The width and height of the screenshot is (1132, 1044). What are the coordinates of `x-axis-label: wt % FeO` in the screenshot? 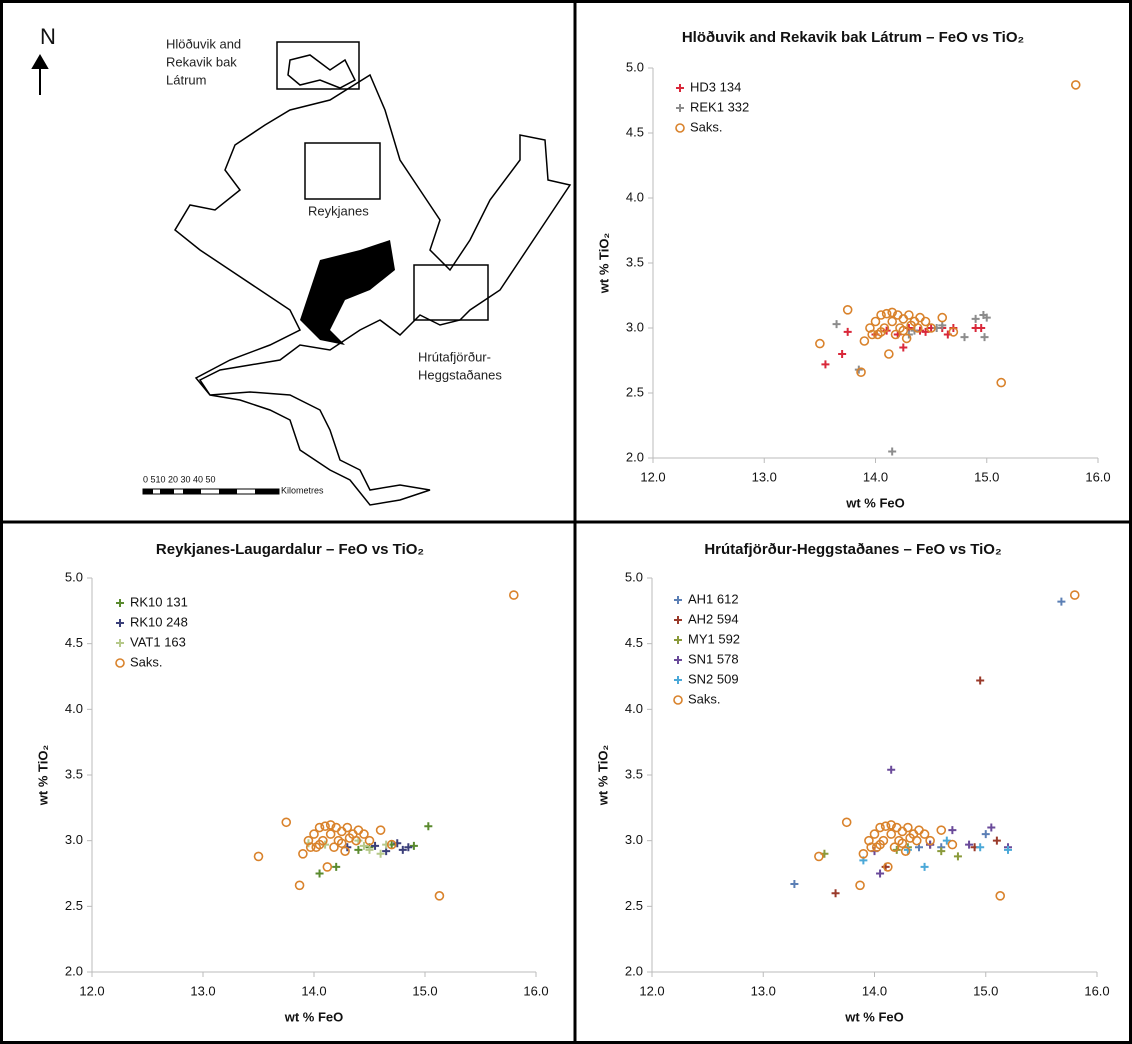 It's located at (314, 1016).